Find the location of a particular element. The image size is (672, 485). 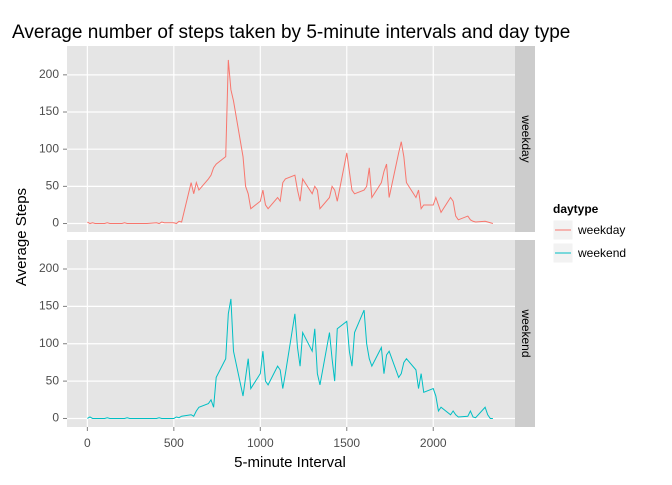

x-tick-label: 1500 is located at coordinates (346, 443).